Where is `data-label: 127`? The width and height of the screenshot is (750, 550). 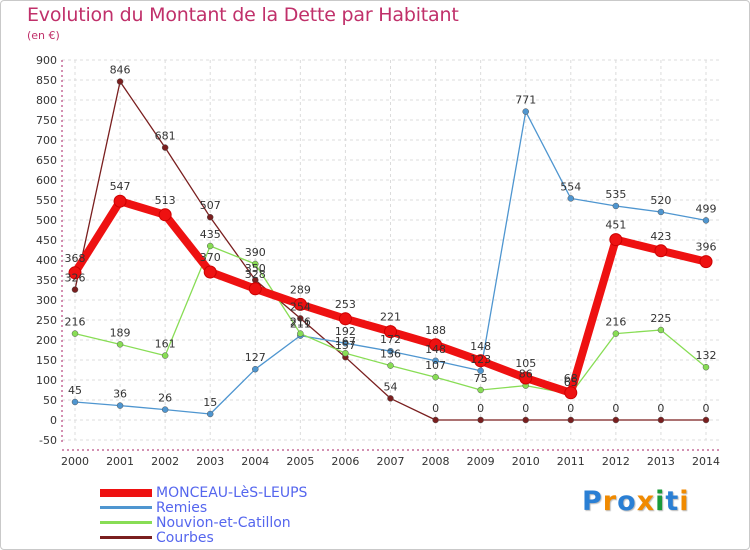 data-label: 127 is located at coordinates (255, 357).